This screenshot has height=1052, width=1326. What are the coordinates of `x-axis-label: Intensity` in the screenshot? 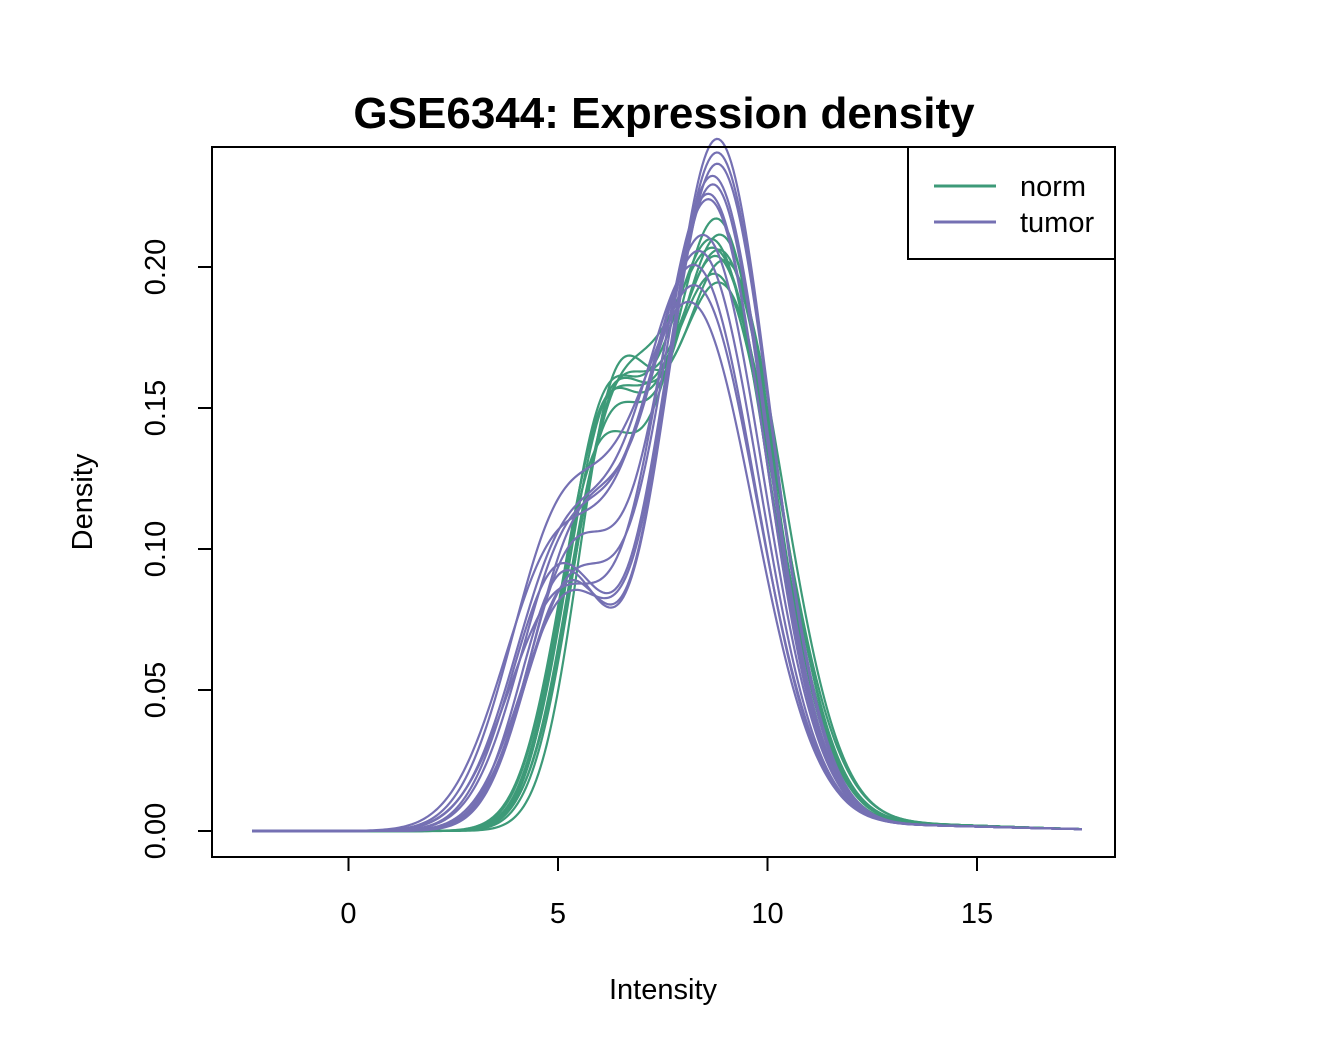 It's located at (663, 990).